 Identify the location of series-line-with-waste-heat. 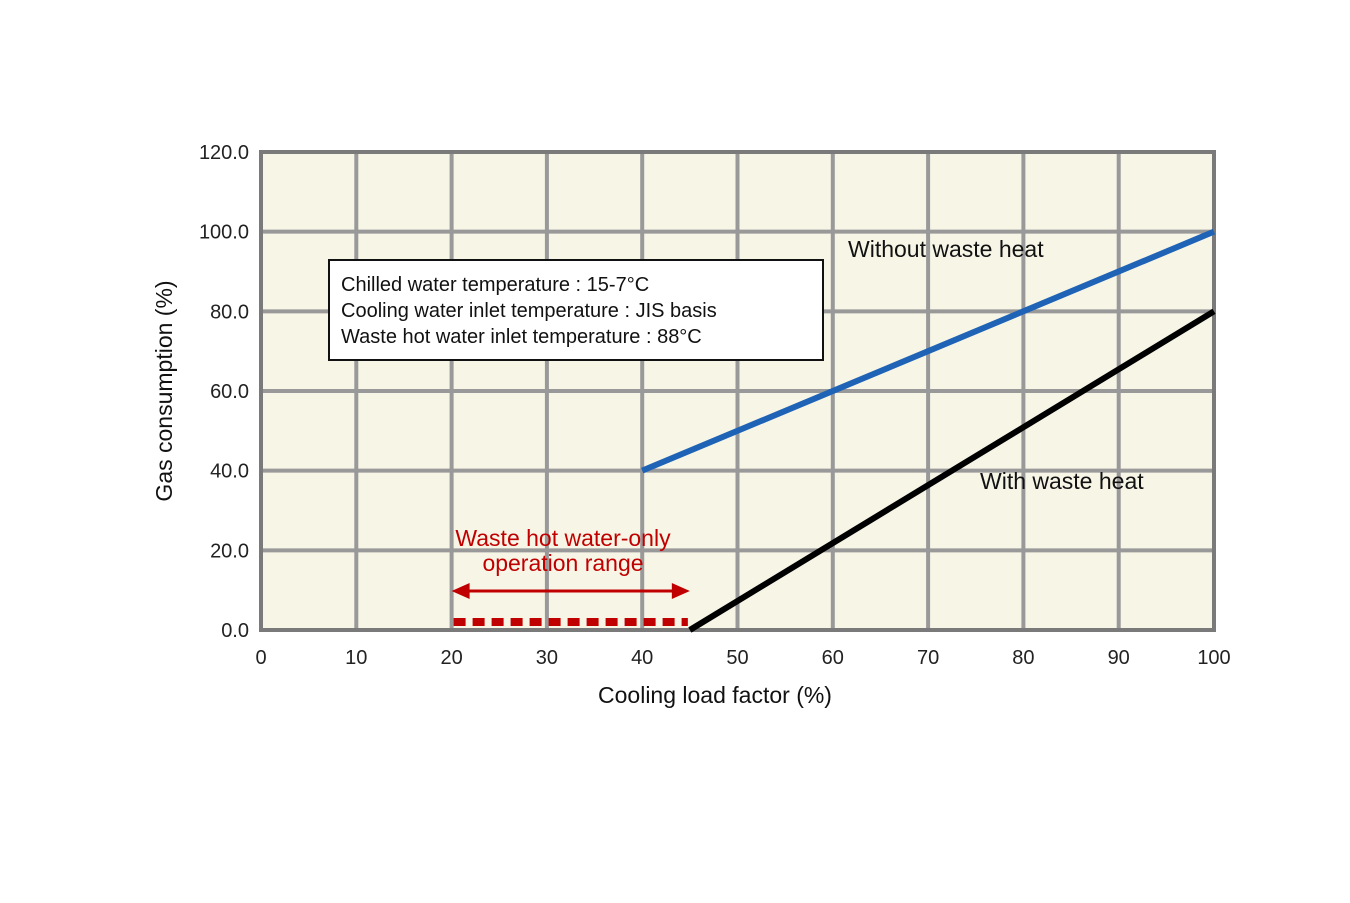
(952, 470).